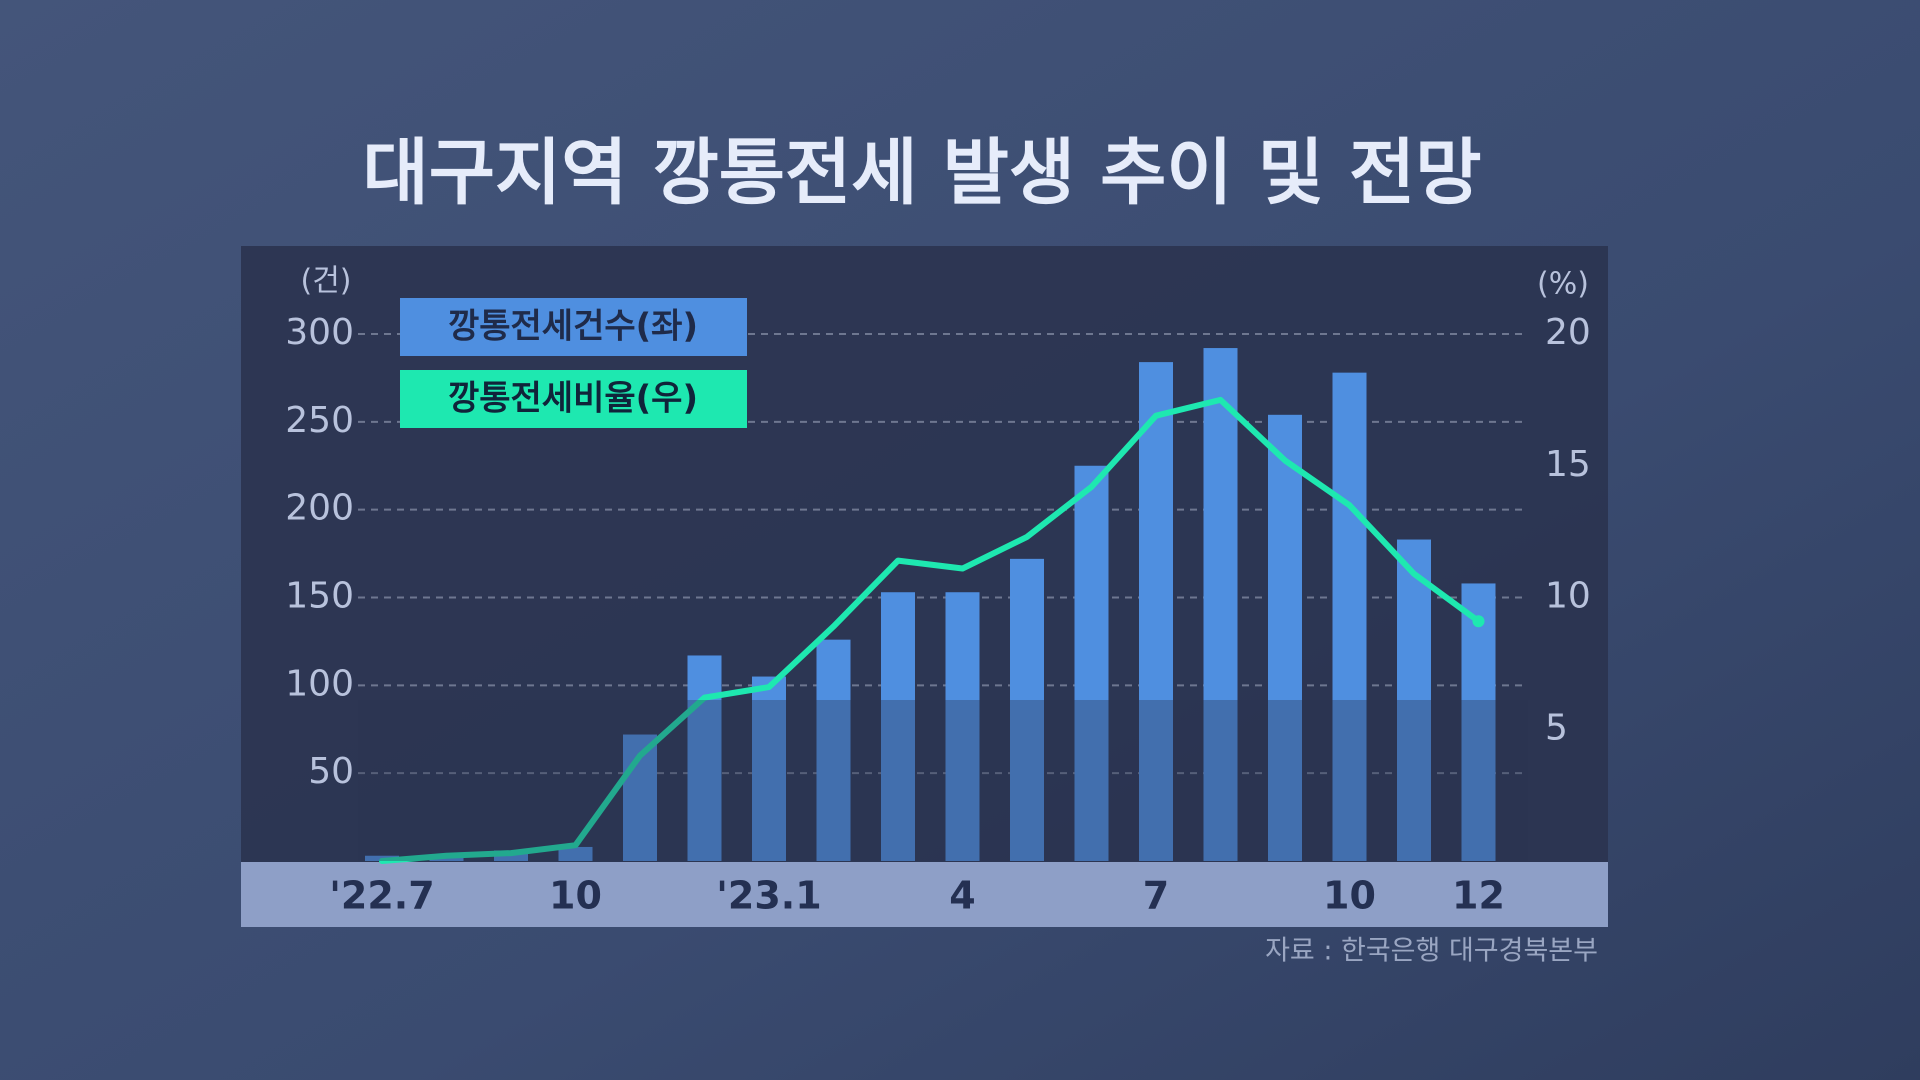 This screenshot has height=1080, width=1920. What do you see at coordinates (1568, 596) in the screenshot?
I see `y2-tick-label: 10` at bounding box center [1568, 596].